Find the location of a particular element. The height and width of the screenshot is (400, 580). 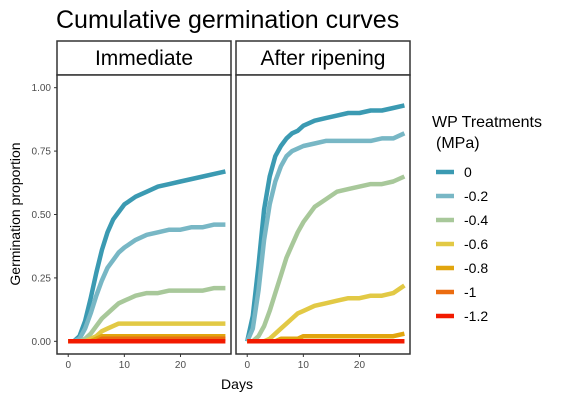

series-lines-immediate is located at coordinates (147, 256).